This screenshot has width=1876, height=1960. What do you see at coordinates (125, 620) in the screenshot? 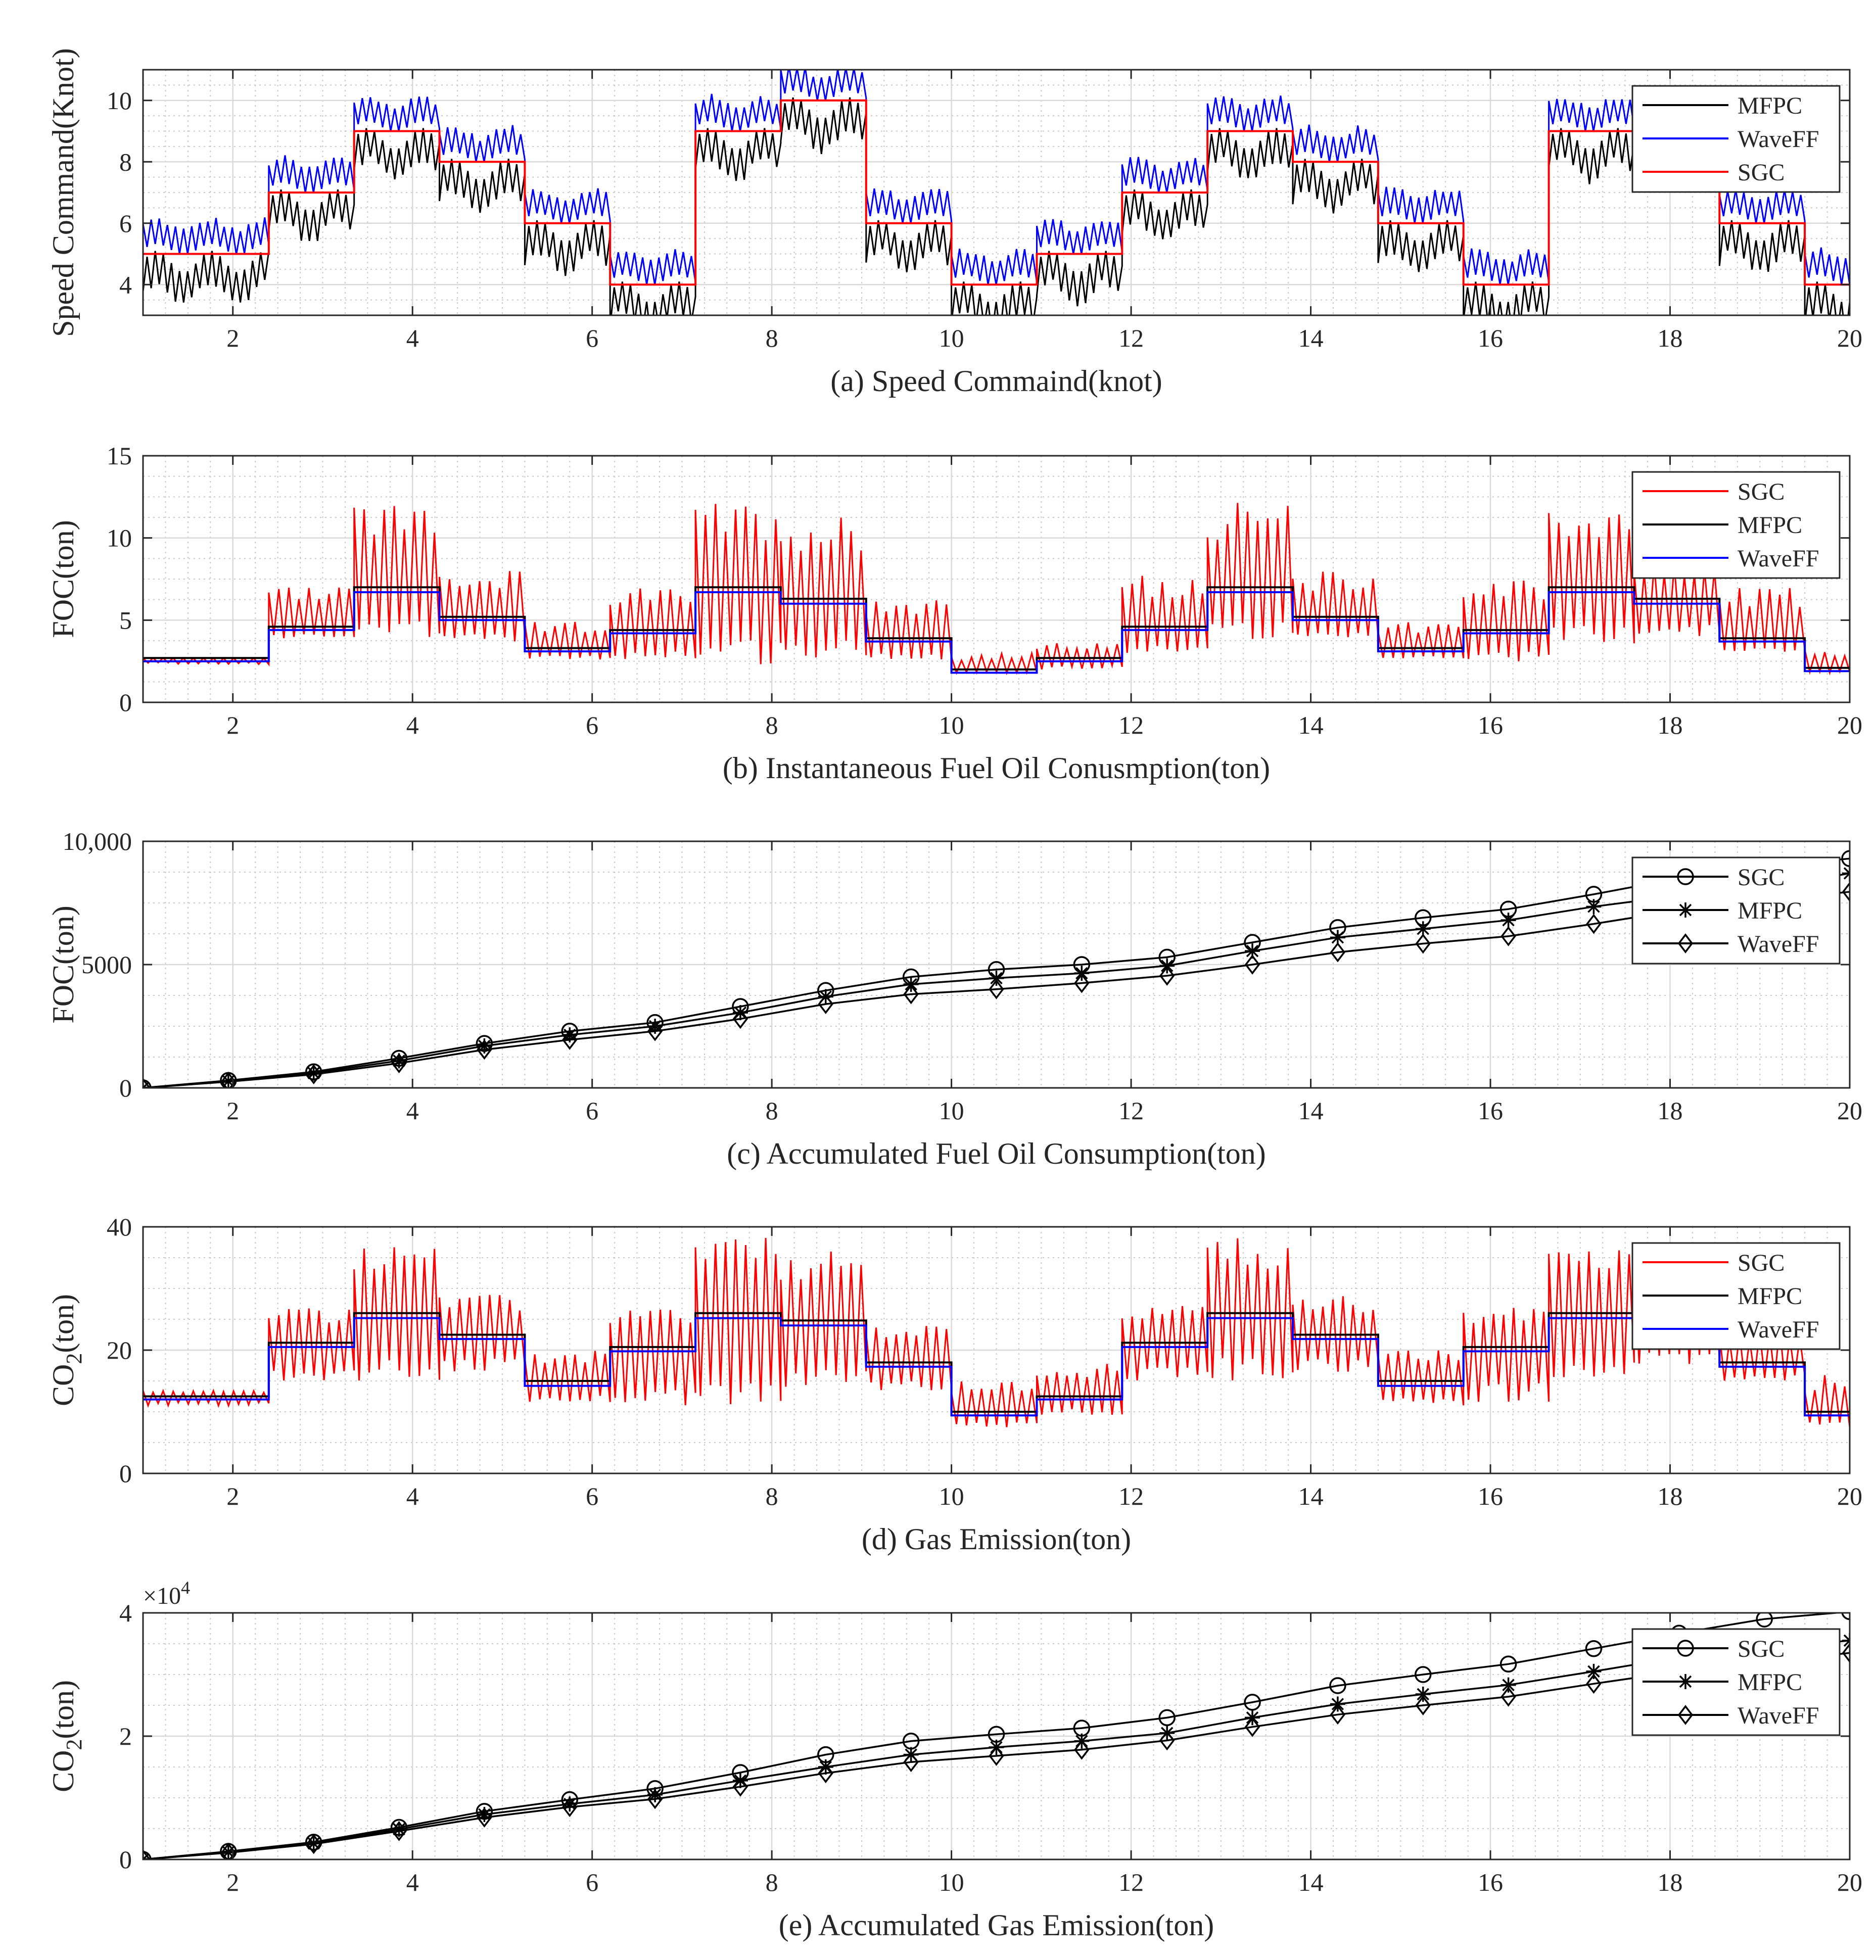
I see `y-tick-label: 5` at bounding box center [125, 620].